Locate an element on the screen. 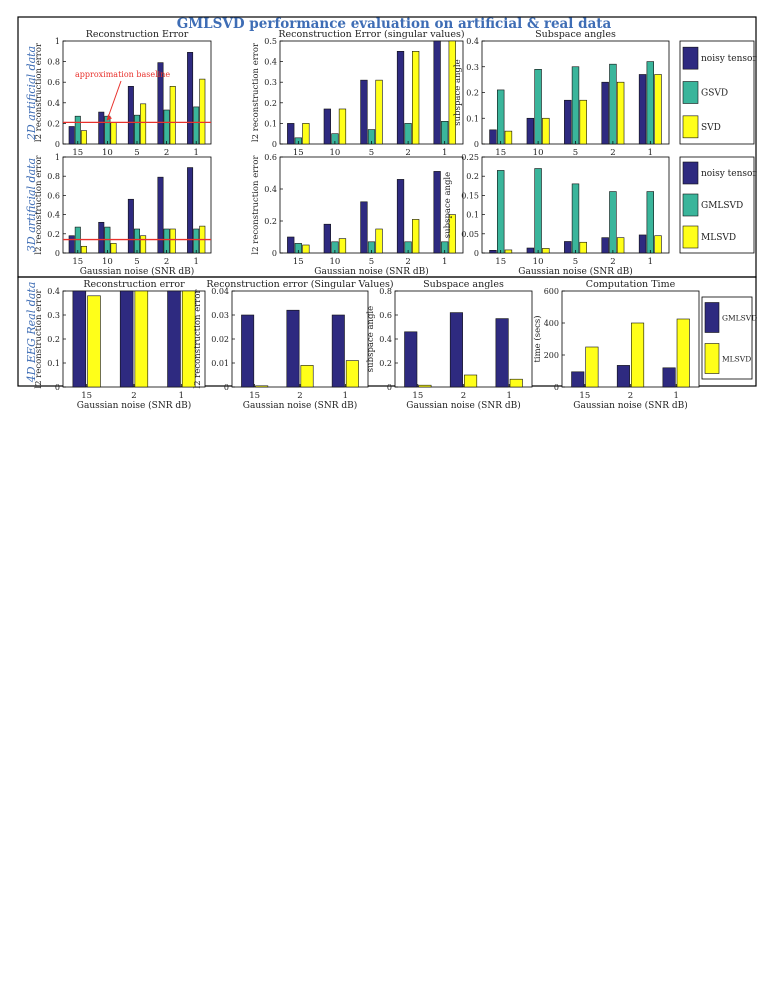  legend-label: GMLSVD is located at coordinates (739, 318).